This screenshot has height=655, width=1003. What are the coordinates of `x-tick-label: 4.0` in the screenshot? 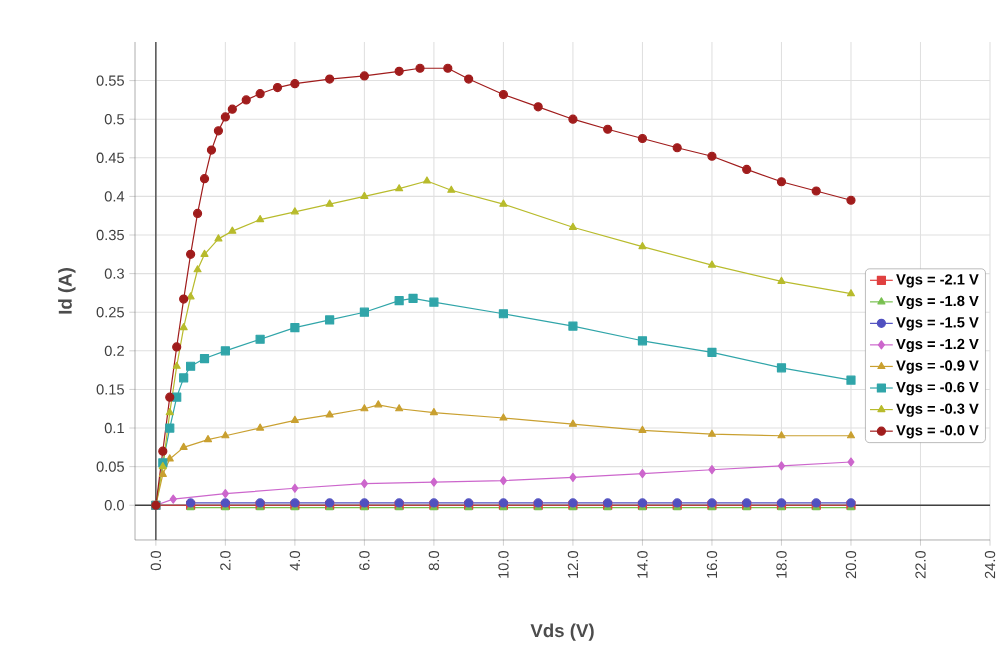 It's located at (295, 560).